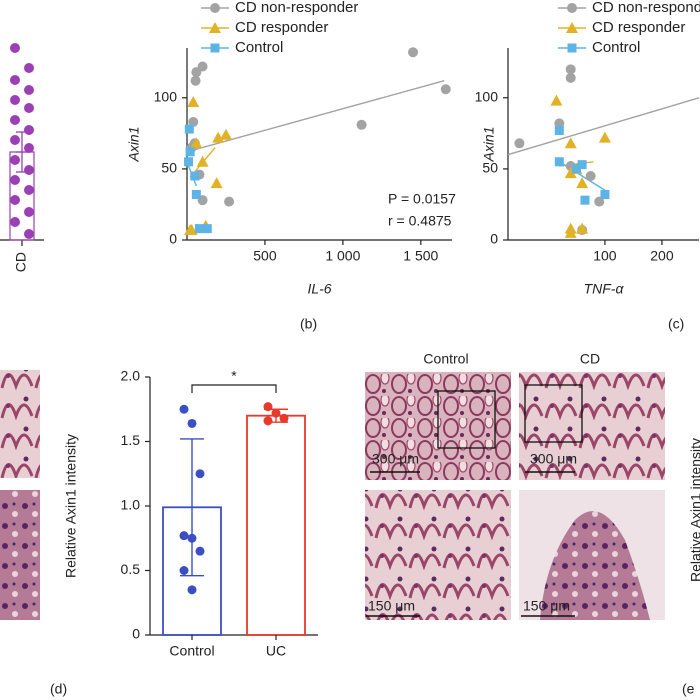 Image resolution: width=700 pixels, height=700 pixels. Describe the element at coordinates (276, 525) in the screenshot. I see `bar` at that location.